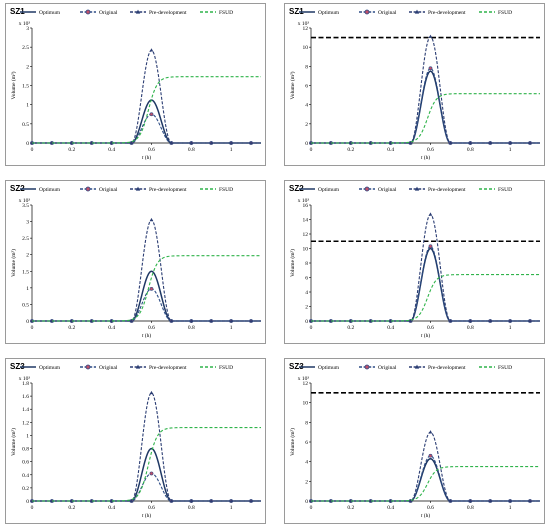 The width and height of the screenshot is (550, 531). What do you see at coordinates (146, 474) in the screenshot?
I see `series-line-optimum` at bounding box center [146, 474].